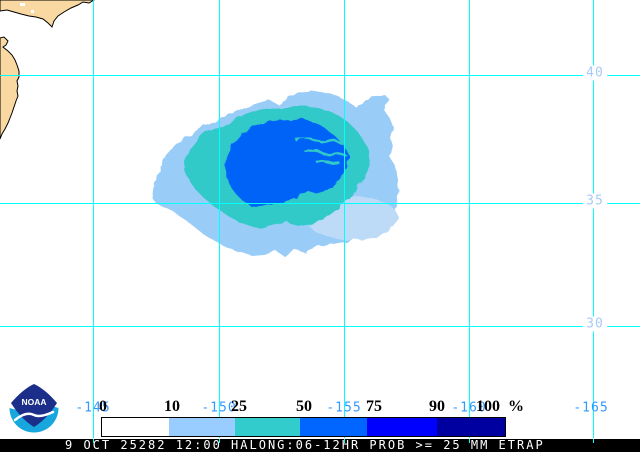 This screenshot has height=455, width=640. I want to click on landmass, so click(47, 70).